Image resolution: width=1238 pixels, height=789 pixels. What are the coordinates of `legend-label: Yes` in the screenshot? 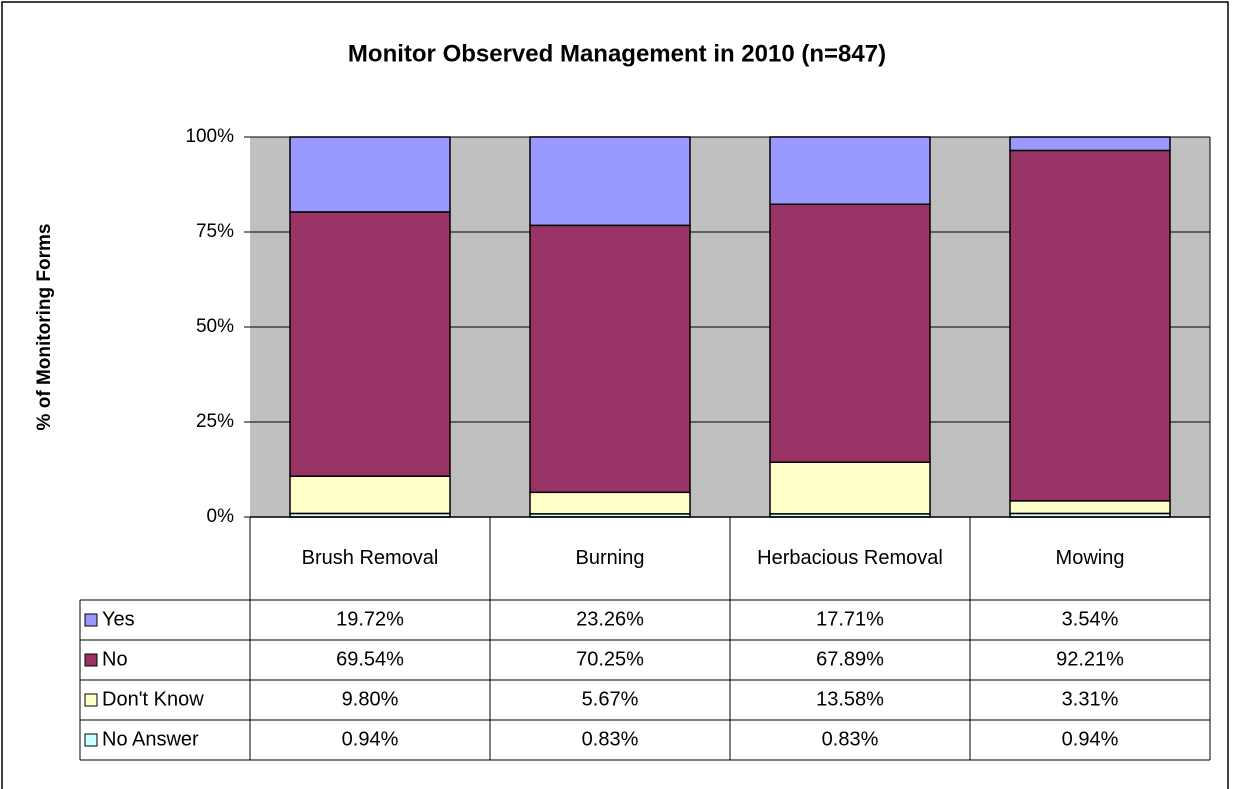 It's located at (118, 619).